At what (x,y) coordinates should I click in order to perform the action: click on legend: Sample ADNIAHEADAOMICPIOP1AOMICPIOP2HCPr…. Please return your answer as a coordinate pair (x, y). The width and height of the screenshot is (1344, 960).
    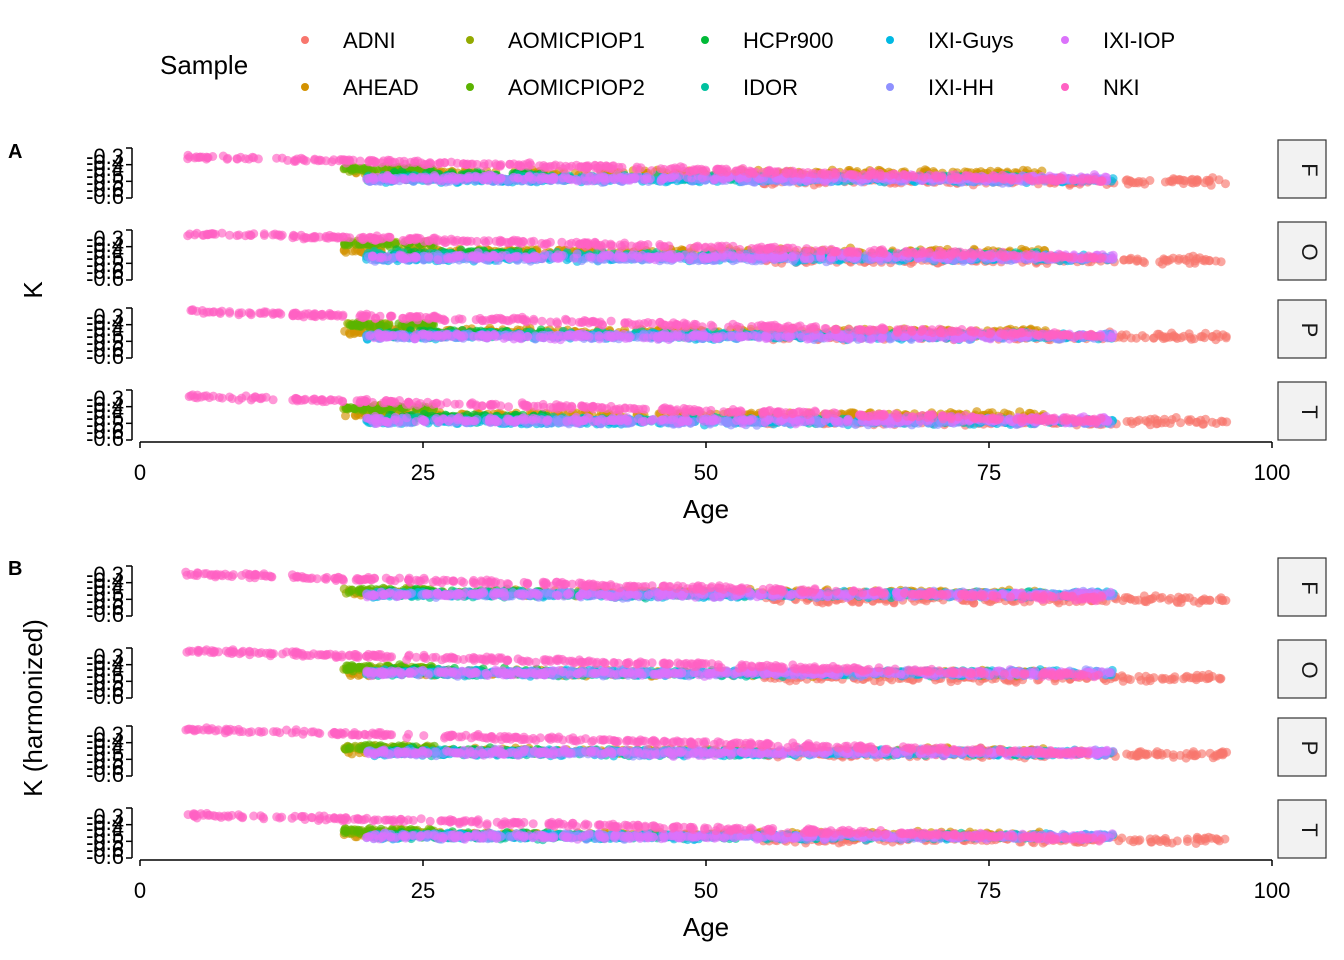
    Looking at the image, I should click on (667, 64).